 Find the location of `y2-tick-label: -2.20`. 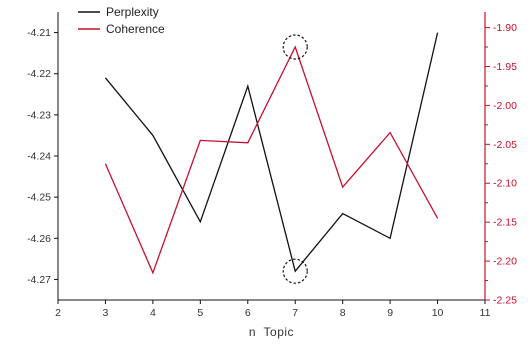

y2-tick-label: -2.20 is located at coordinates (505, 262).